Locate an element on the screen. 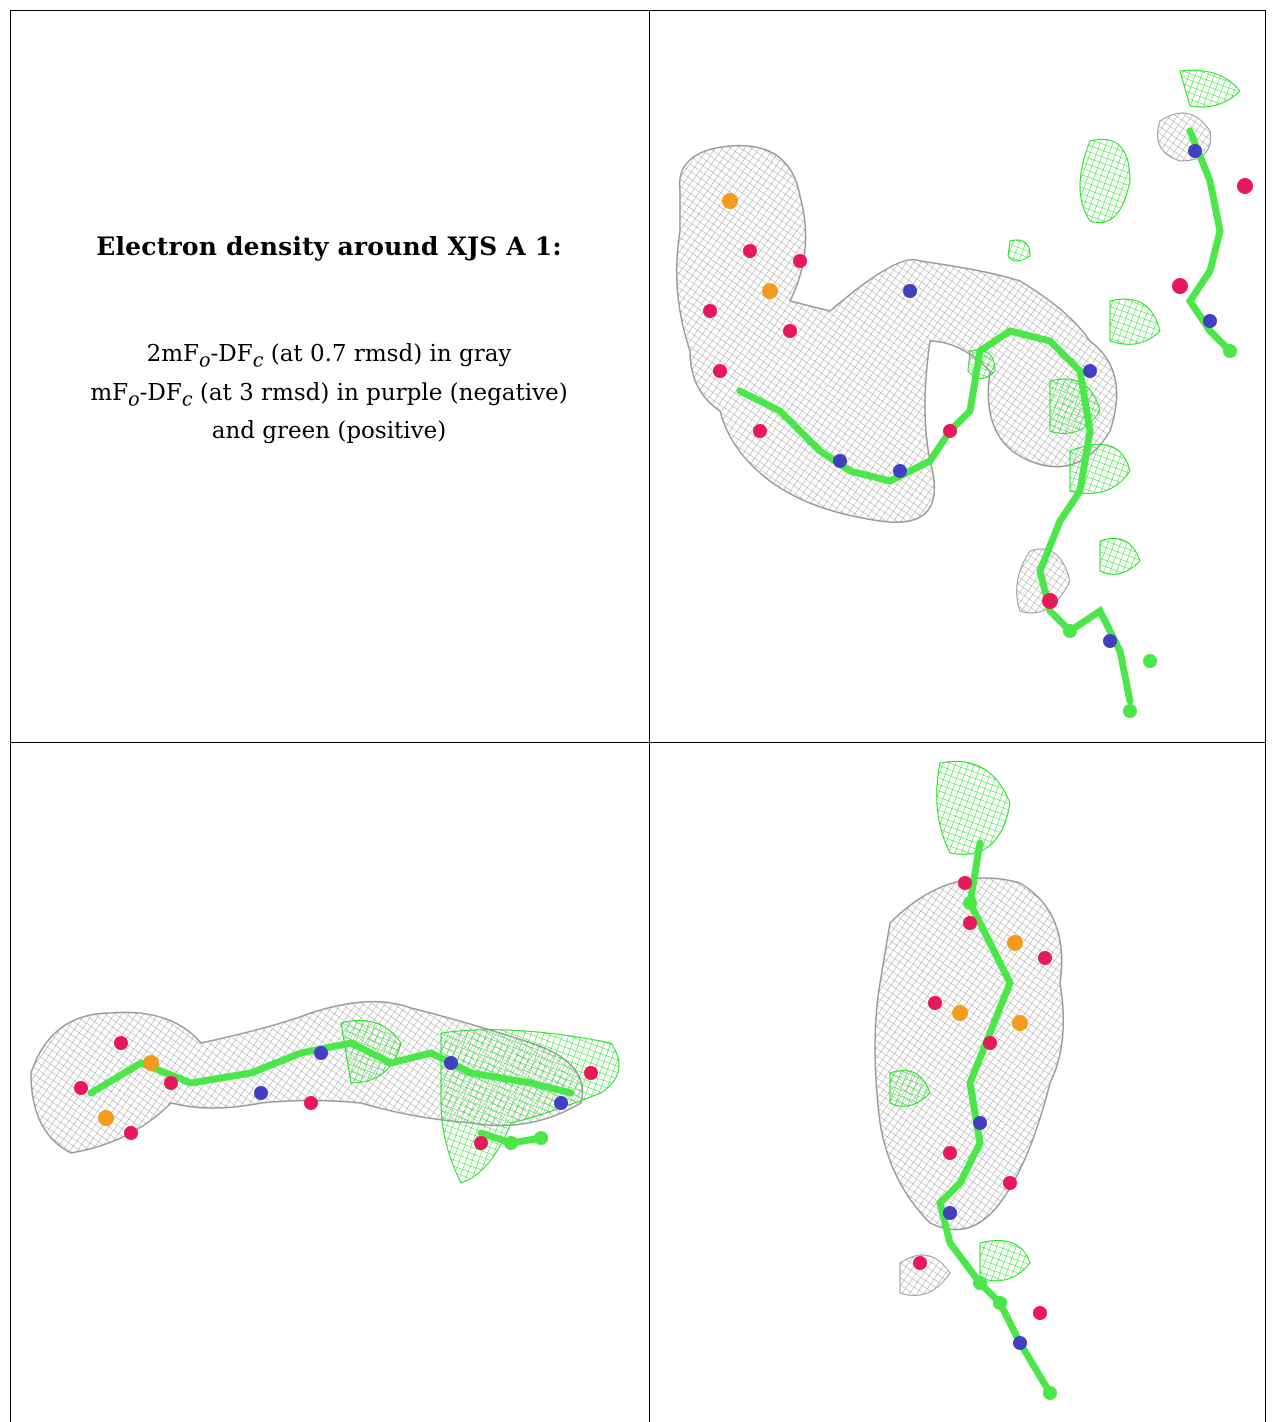  legend-title: Electron density around XJS A 1: is located at coordinates (329, 246).